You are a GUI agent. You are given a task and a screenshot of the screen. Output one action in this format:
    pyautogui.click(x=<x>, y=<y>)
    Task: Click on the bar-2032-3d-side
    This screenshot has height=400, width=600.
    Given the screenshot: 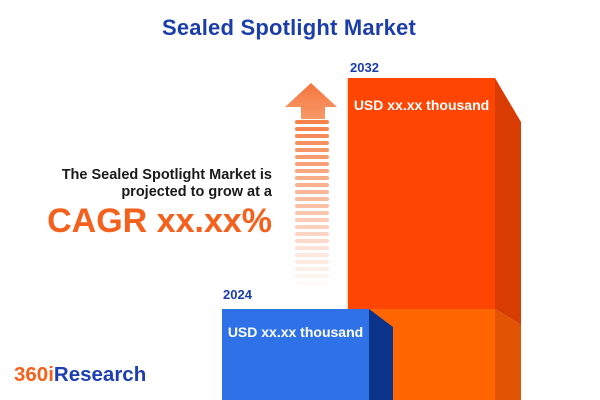 What is the action you would take?
    pyautogui.click(x=508, y=239)
    